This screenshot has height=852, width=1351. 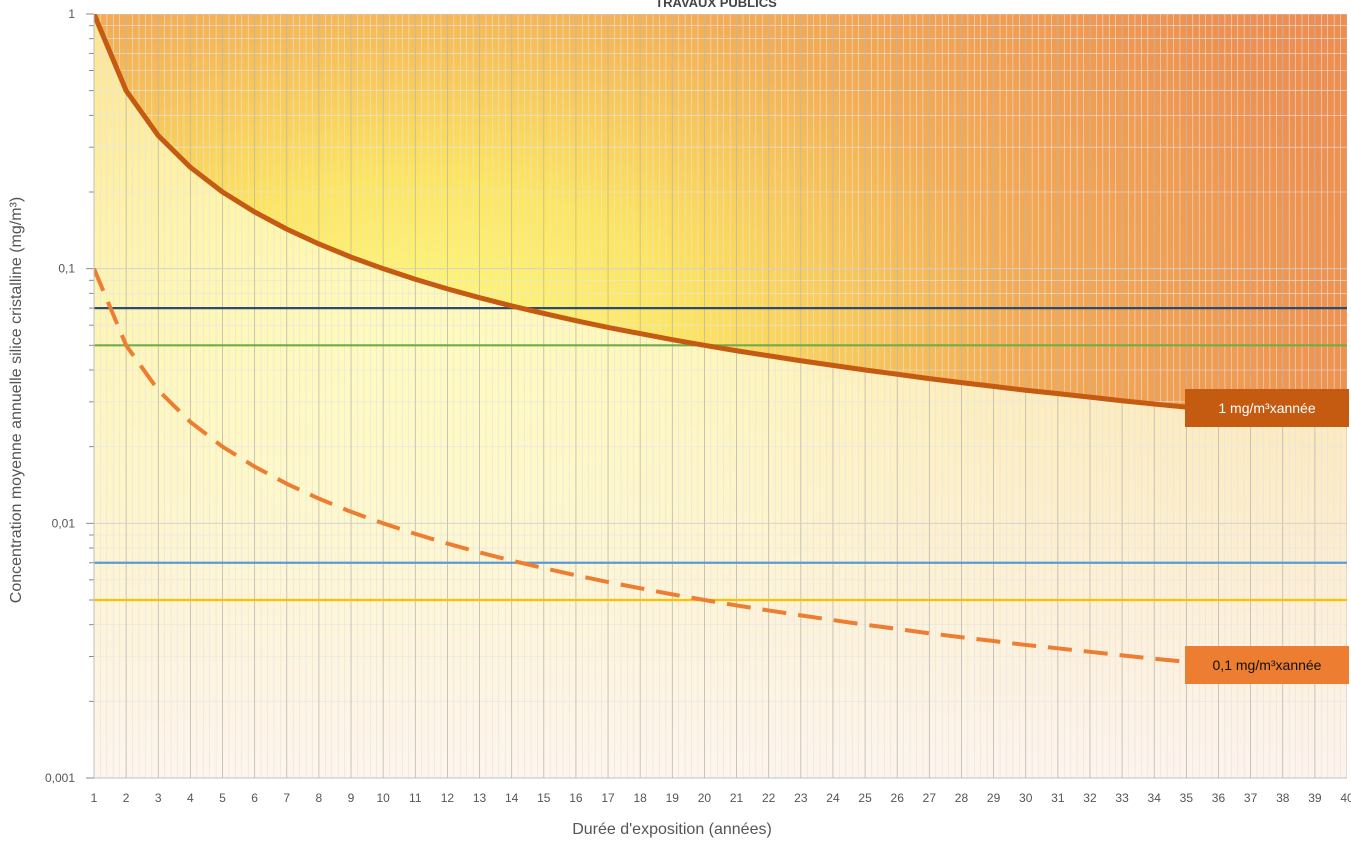 What do you see at coordinates (833, 798) in the screenshot?
I see `x-tick-label: 24` at bounding box center [833, 798].